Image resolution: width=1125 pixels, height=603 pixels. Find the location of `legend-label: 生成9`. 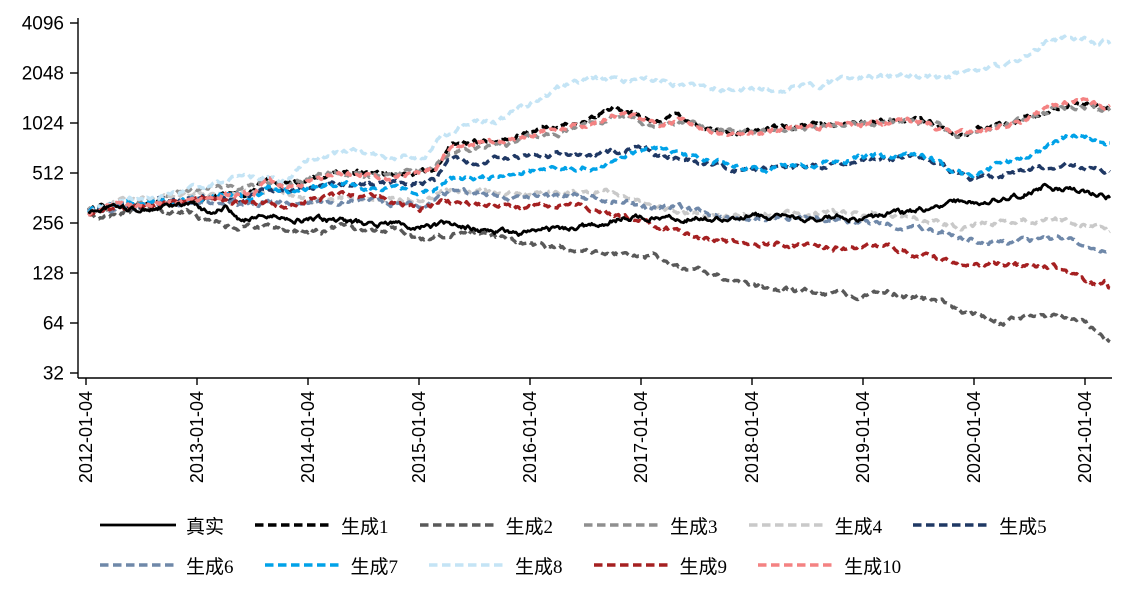

legend-label: 生成9 is located at coordinates (703, 567).